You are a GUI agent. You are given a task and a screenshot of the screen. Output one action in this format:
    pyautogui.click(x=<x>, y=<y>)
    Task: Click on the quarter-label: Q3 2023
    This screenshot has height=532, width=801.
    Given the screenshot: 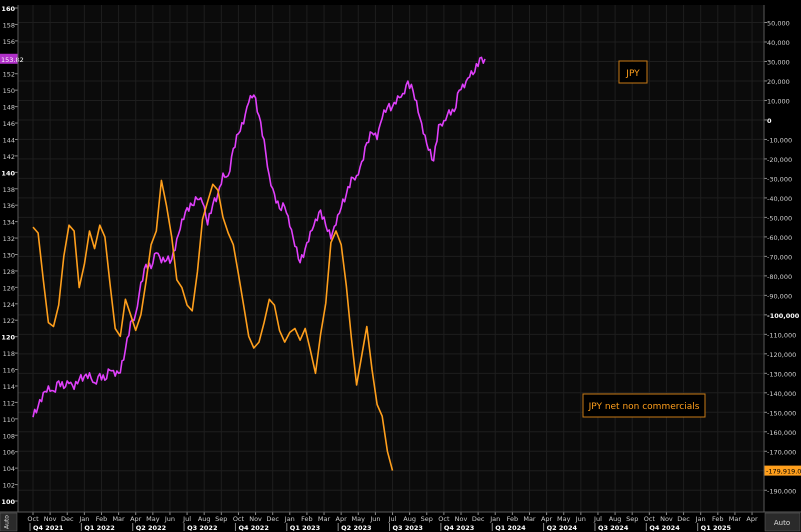 What is the action you would take?
    pyautogui.click(x=408, y=528)
    